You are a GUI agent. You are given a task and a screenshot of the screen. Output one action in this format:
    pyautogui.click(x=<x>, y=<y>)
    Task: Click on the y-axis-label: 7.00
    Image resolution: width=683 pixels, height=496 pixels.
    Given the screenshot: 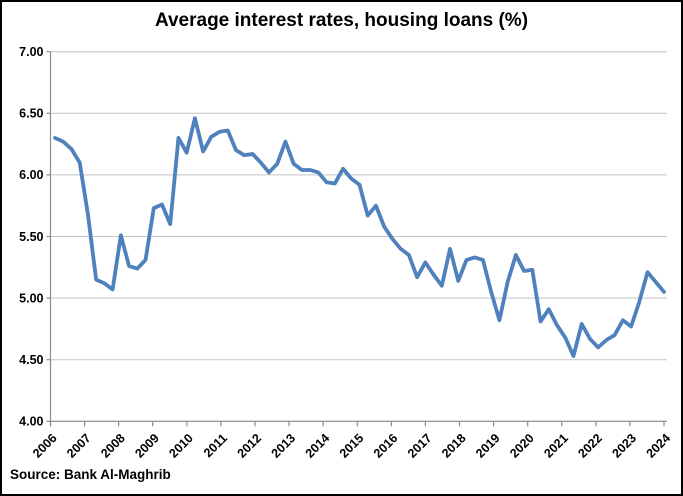 What is the action you would take?
    pyautogui.click(x=31, y=52)
    